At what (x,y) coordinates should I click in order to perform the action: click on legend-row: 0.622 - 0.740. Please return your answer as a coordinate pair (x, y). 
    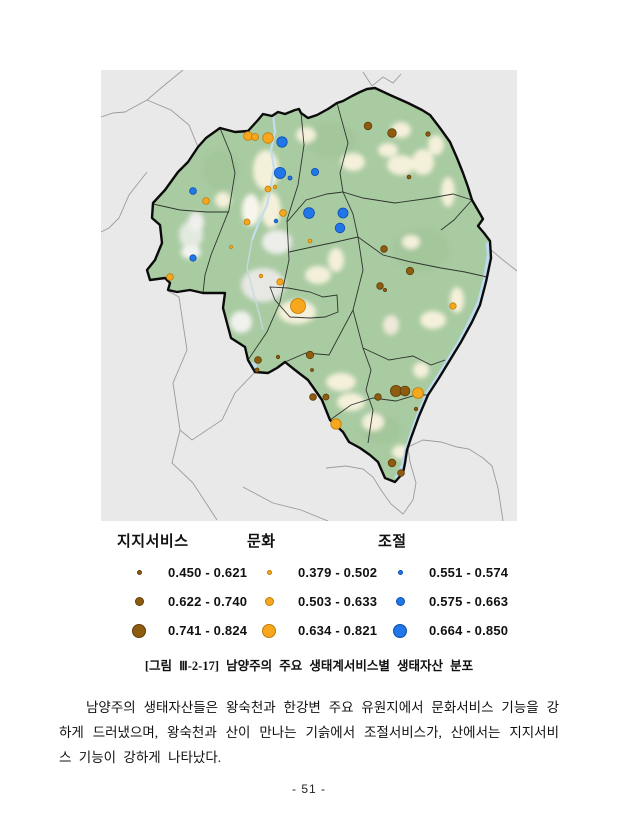
    Looking at the image, I should click on (184, 601).